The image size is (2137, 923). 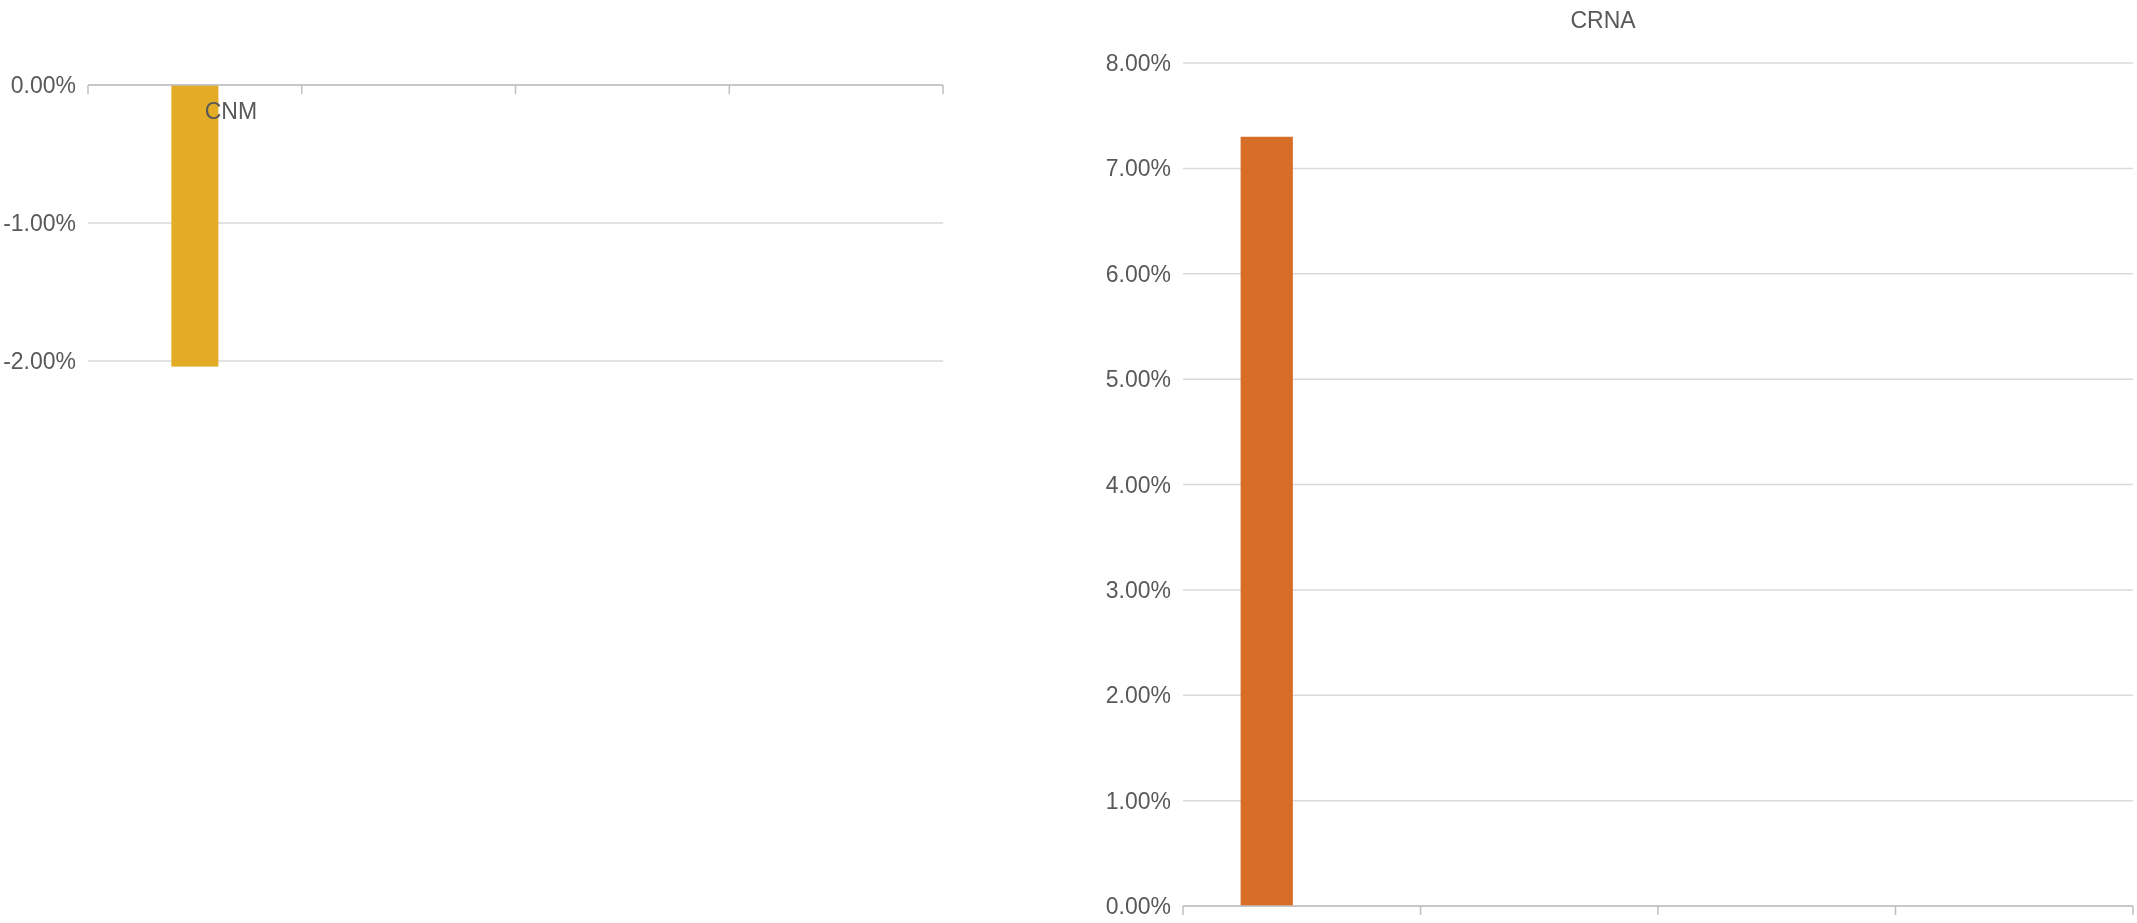 What do you see at coordinates (1138, 800) in the screenshot?
I see `y-tick-label: 1.00%` at bounding box center [1138, 800].